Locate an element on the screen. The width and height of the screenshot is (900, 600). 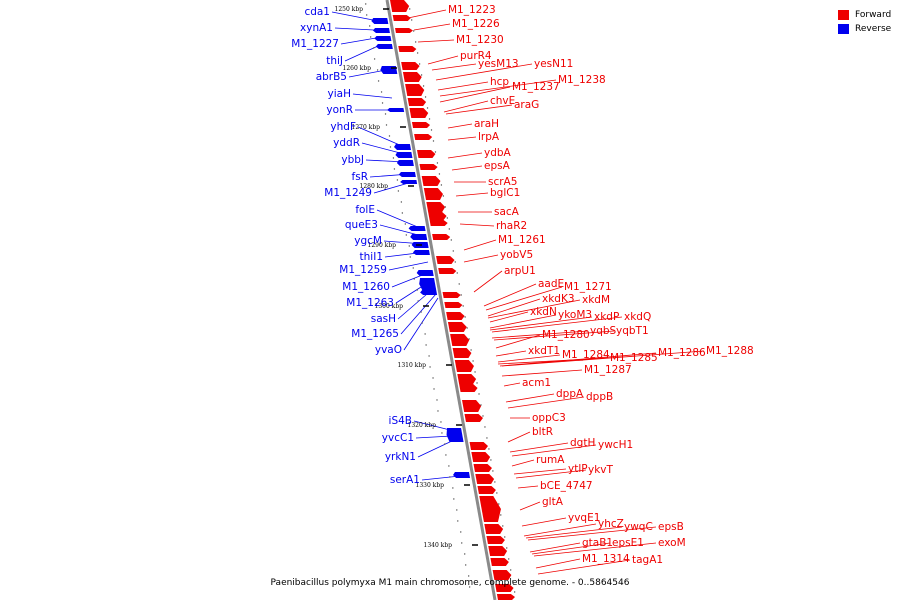
gene-label-reverse: ybbJ is located at coordinates (352, 160).